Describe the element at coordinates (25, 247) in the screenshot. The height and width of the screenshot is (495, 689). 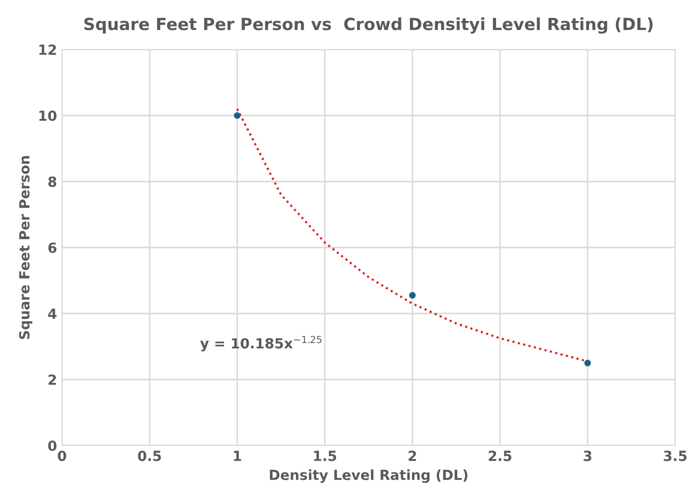
I see `y-axis-title: Square Feet Per Person` at that location.